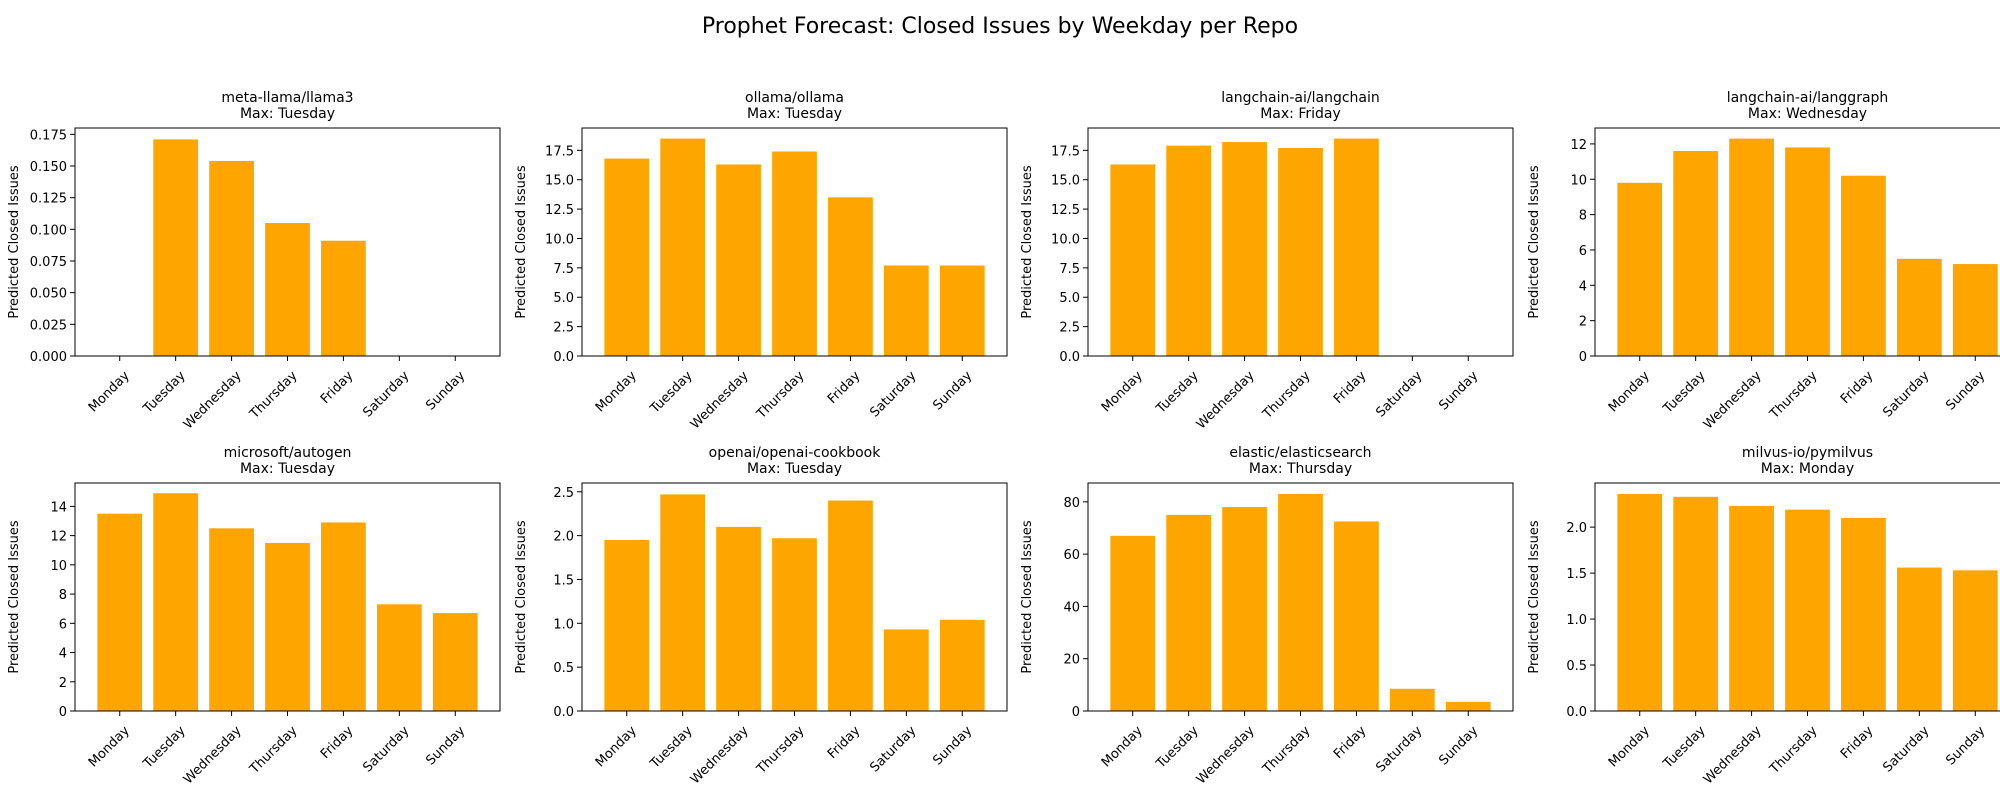 The height and width of the screenshot is (800, 2000). I want to click on y-tick-label: 40, so click(1071, 607).